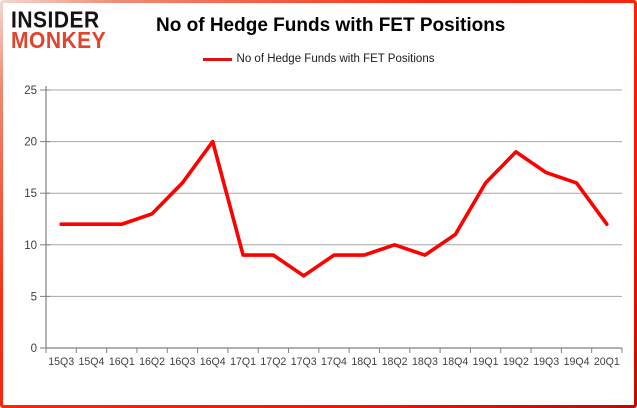  Describe the element at coordinates (331, 25) in the screenshot. I see `page-title: No of Hedge Funds with FET Positions` at that location.